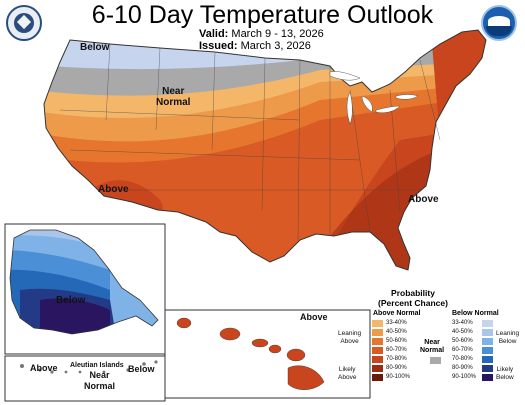 The width and height of the screenshot is (525, 405). Describe the element at coordinates (507, 341) in the screenshot. I see `leaning-below-line2: Below` at that location.